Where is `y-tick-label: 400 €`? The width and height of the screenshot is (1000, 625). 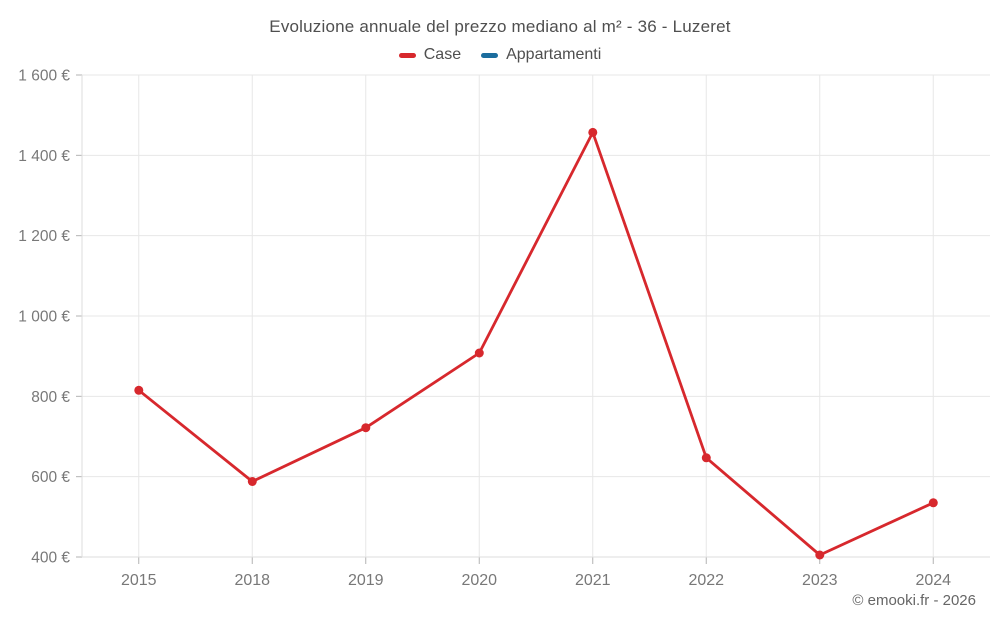 y-tick-label: 400 € is located at coordinates (50, 558).